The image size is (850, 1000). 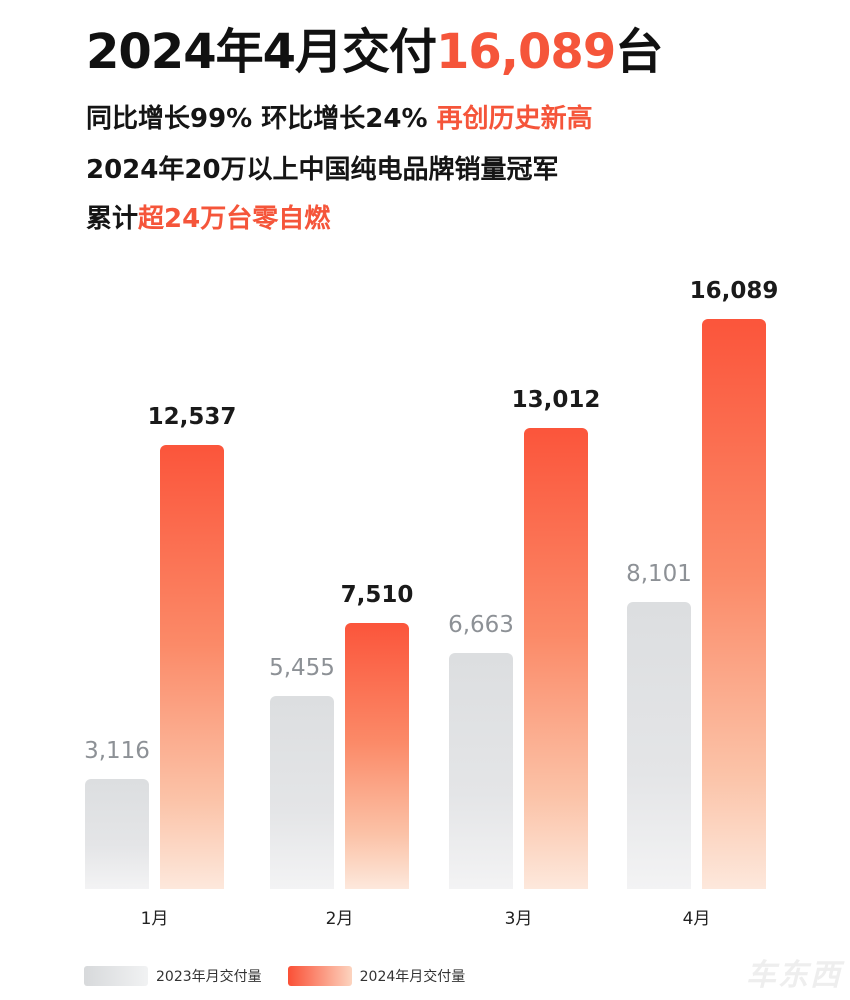 What do you see at coordinates (794, 975) in the screenshot?
I see `watermark-logo: 车东西` at bounding box center [794, 975].